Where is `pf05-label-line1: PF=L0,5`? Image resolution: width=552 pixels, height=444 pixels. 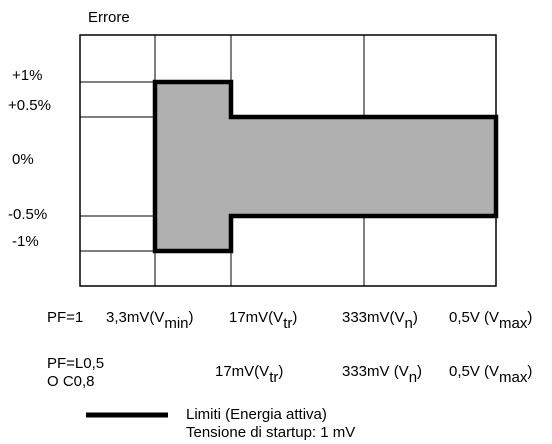 pf05-label-line1: PF=L0,5 is located at coordinates (75, 363).